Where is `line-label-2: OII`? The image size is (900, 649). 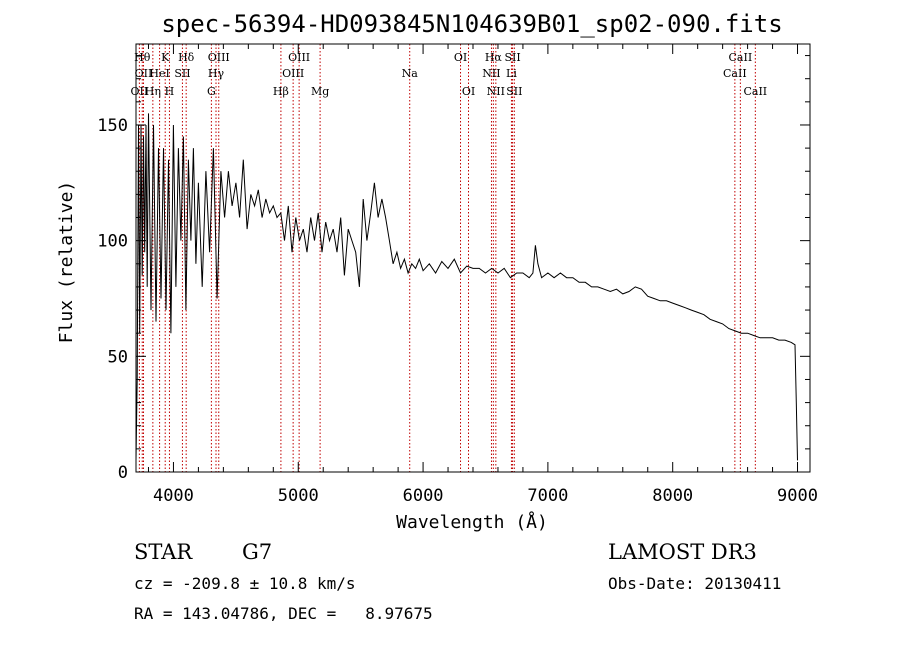
line-label-2: OII is located at coordinates (144, 73).